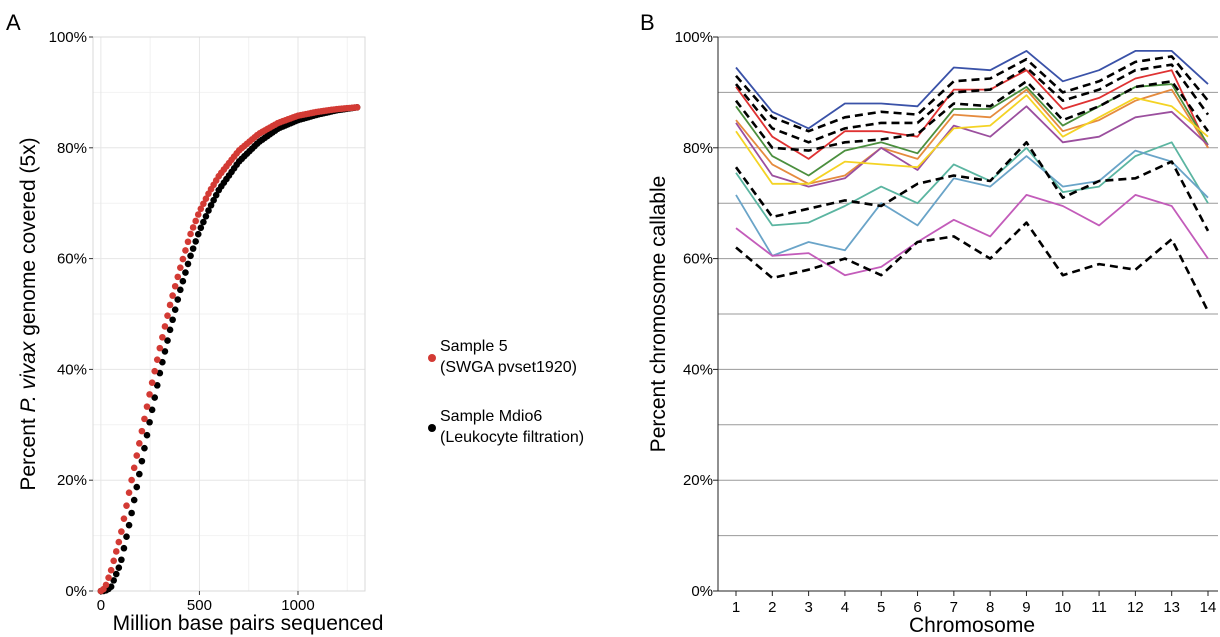  What do you see at coordinates (881, 607) in the screenshot?
I see `panel-b-x-tick-label: 5` at bounding box center [881, 607].